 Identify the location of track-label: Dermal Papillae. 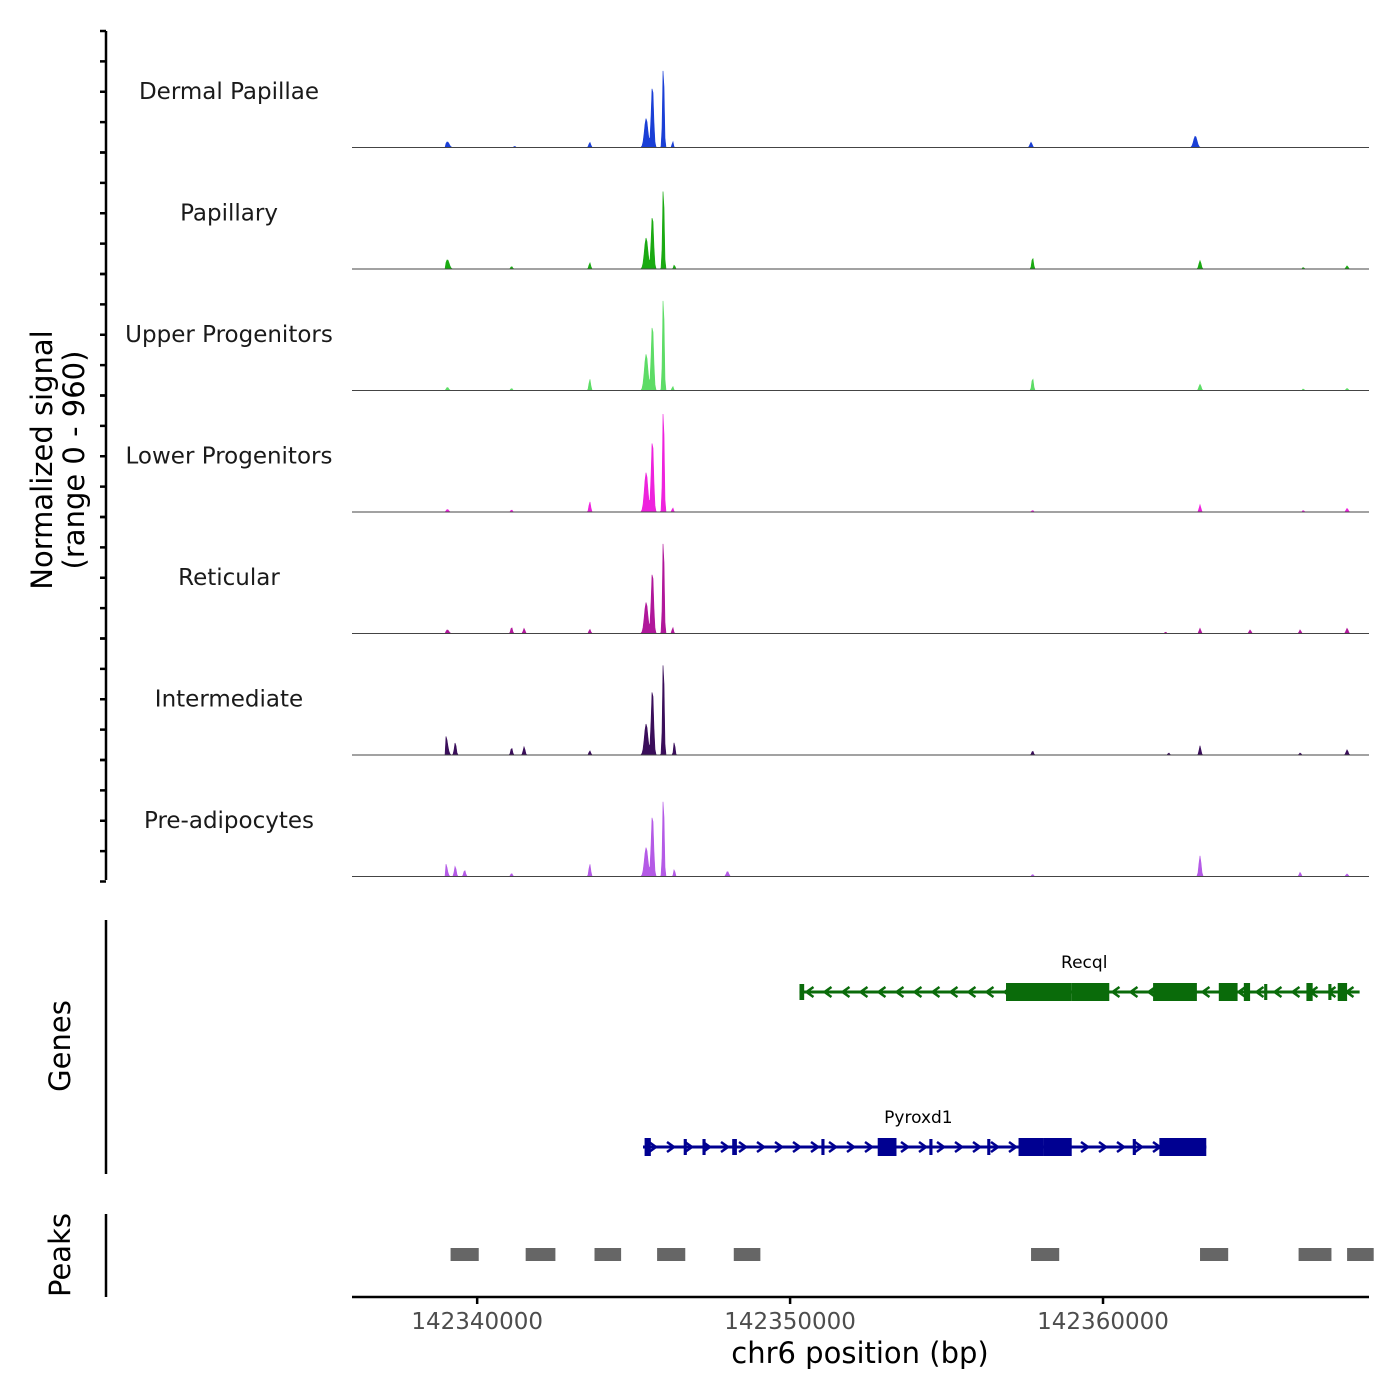
(229, 92).